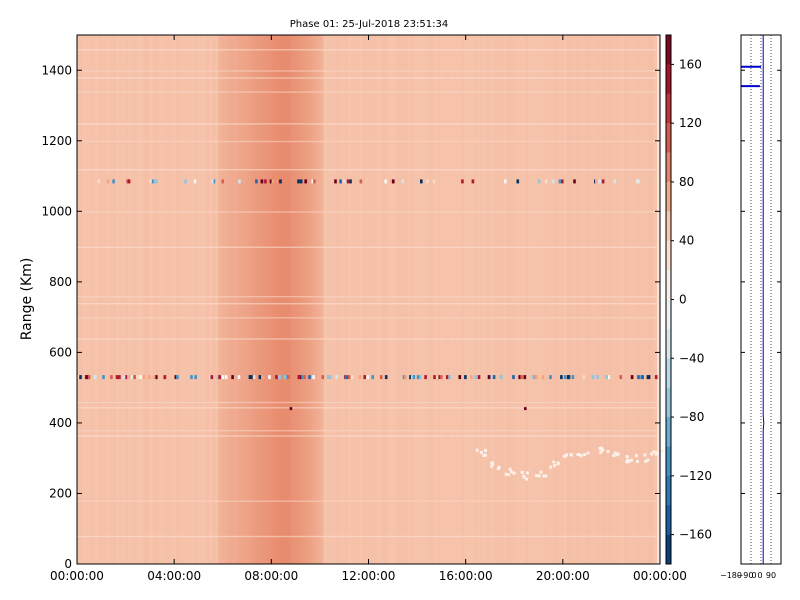  Describe the element at coordinates (466, 576) in the screenshot. I see `x-tick-label: 16:00:00` at that location.